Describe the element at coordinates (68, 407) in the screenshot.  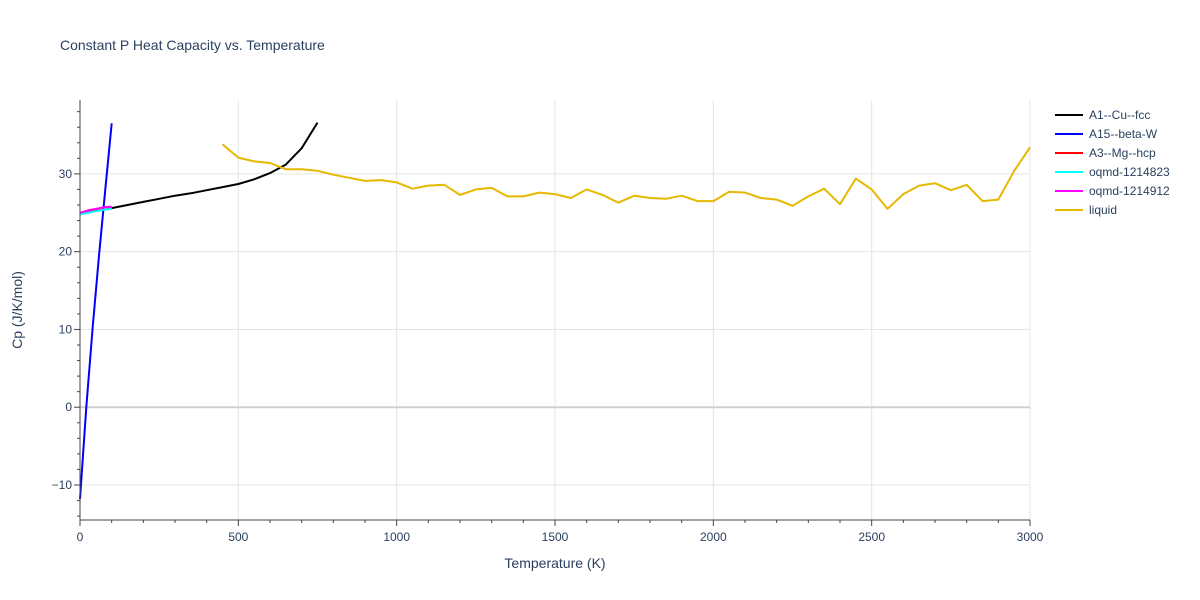
I see `y-tick-label: 0` at that location.